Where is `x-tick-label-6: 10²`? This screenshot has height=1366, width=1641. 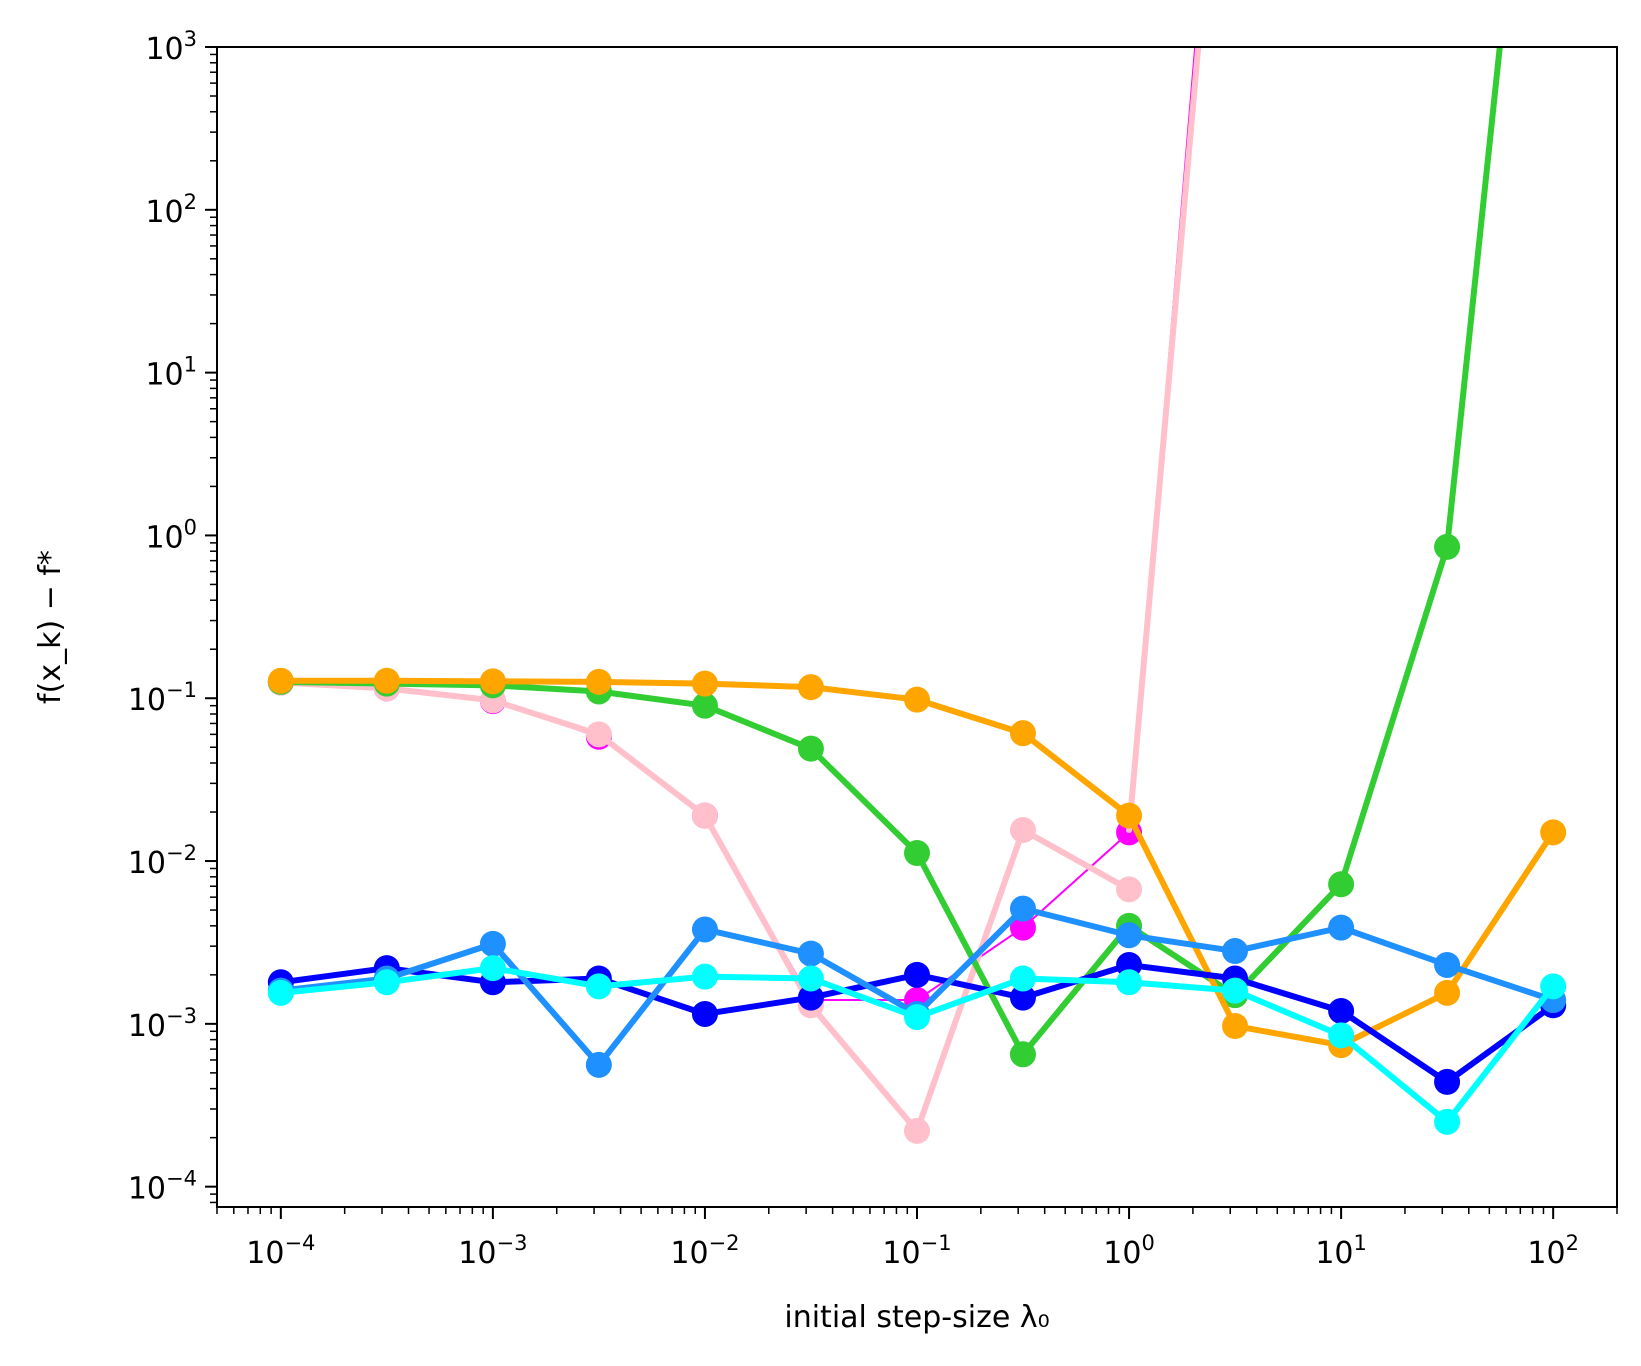 x-tick-label-6: 10² is located at coordinates (1553, 1251).